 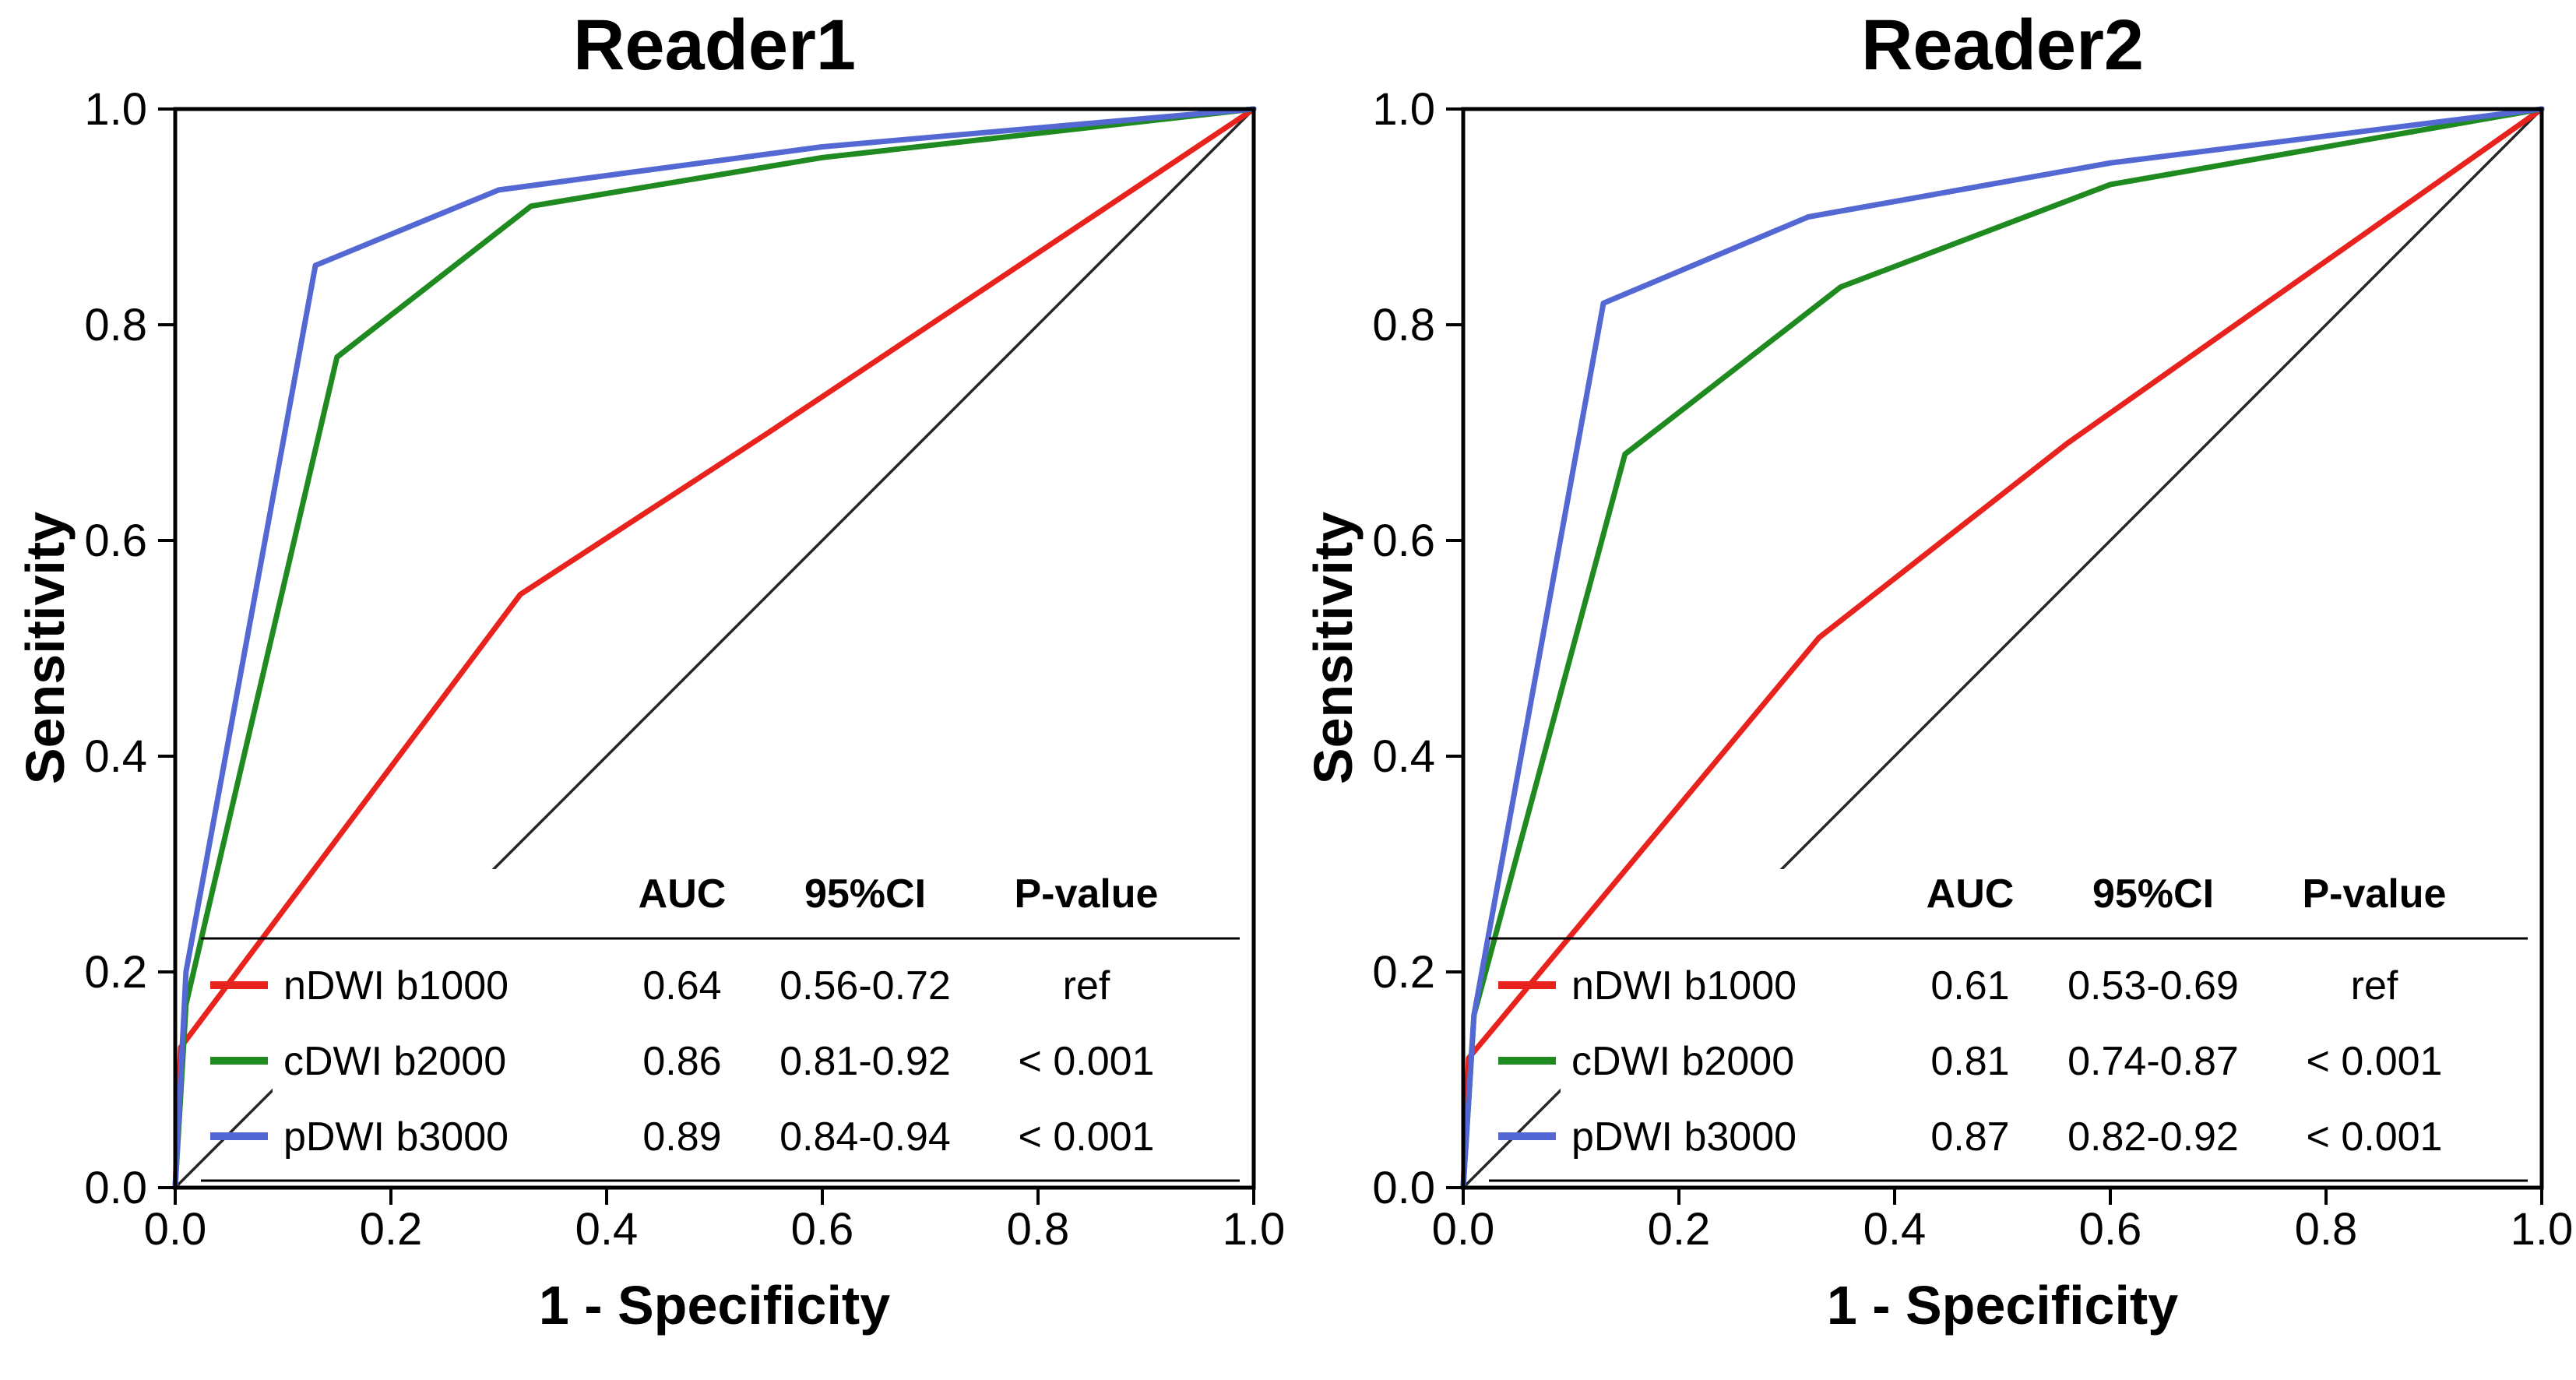 I want to click on legend-auc-value: 0.86, so click(x=681, y=1061).